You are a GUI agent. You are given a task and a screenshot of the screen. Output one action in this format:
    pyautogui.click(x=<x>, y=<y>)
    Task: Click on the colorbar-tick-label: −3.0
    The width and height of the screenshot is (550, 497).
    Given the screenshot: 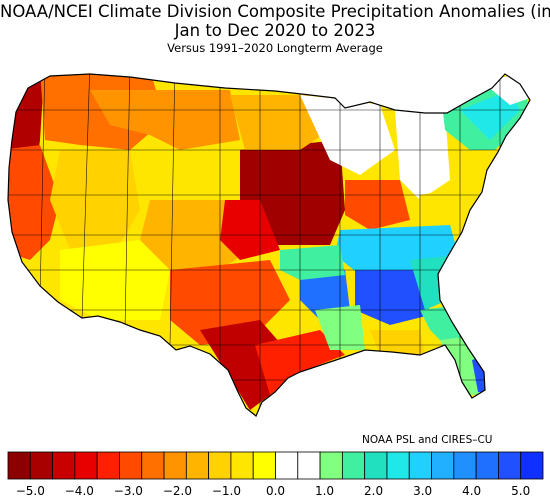 What is the action you would take?
    pyautogui.click(x=128, y=490)
    